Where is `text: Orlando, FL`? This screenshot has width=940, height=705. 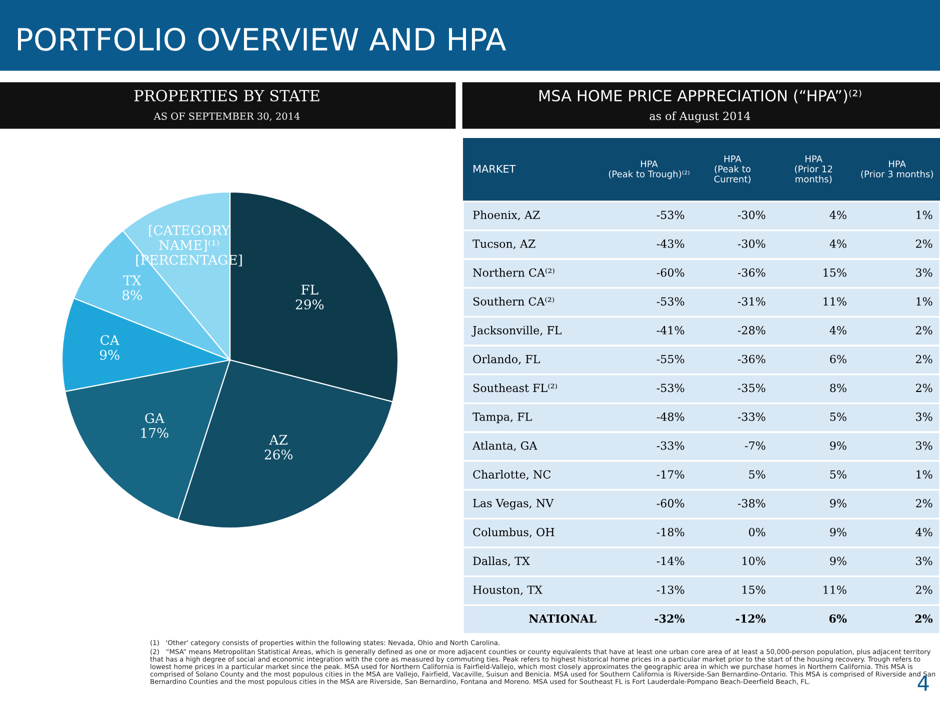
text: Orlando, FL is located at coordinates (506, 359).